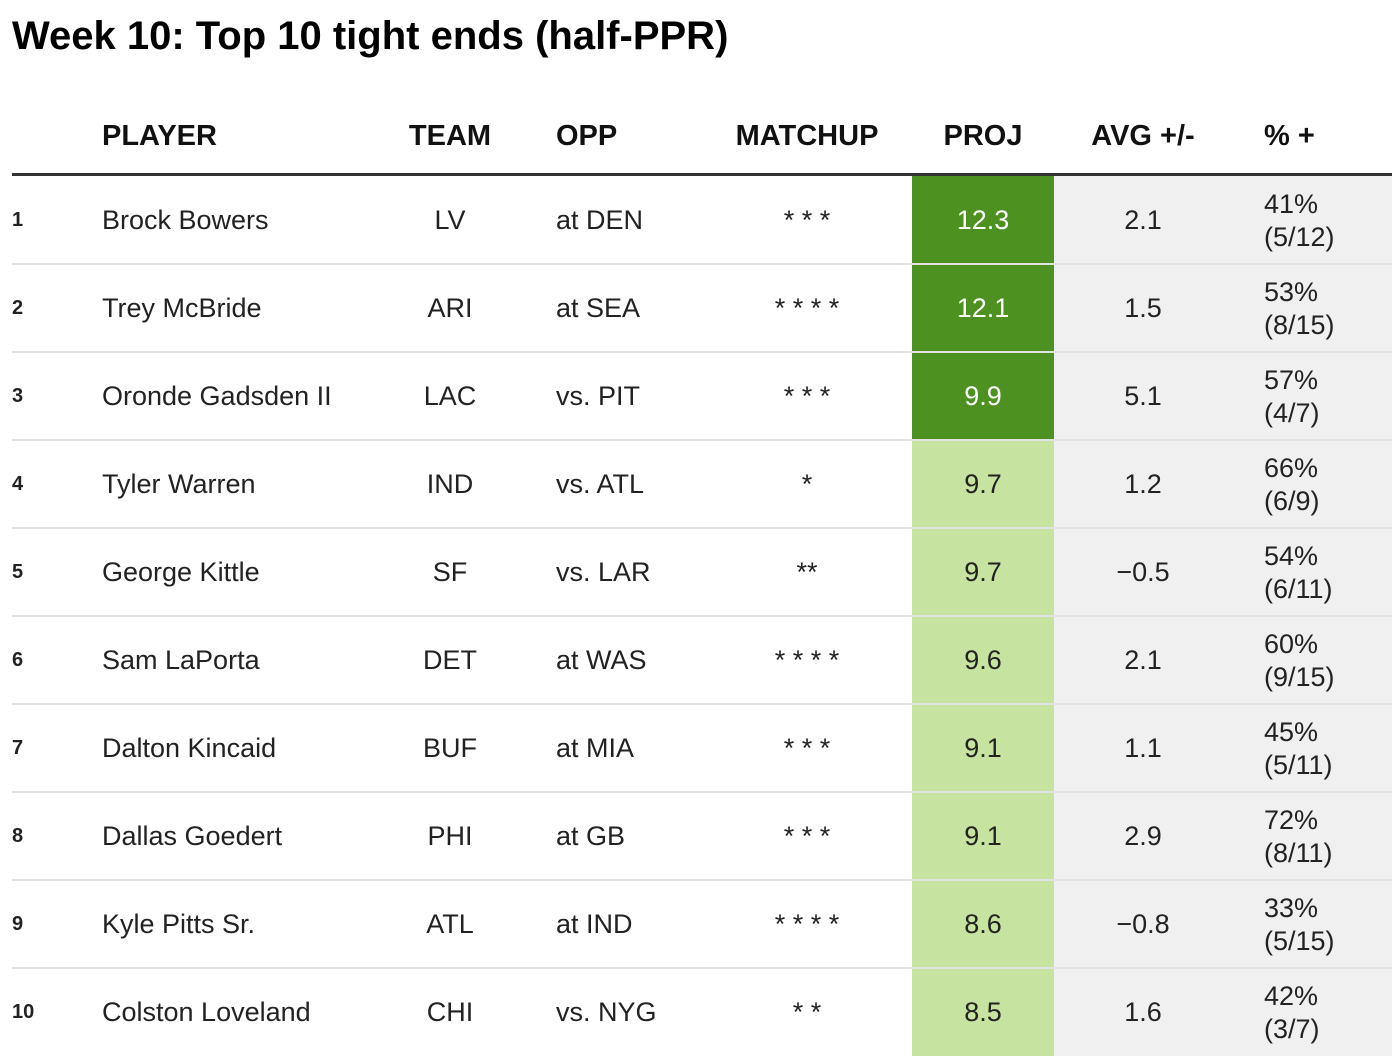  Describe the element at coordinates (450, 220) in the screenshot. I see `team: LV` at that location.